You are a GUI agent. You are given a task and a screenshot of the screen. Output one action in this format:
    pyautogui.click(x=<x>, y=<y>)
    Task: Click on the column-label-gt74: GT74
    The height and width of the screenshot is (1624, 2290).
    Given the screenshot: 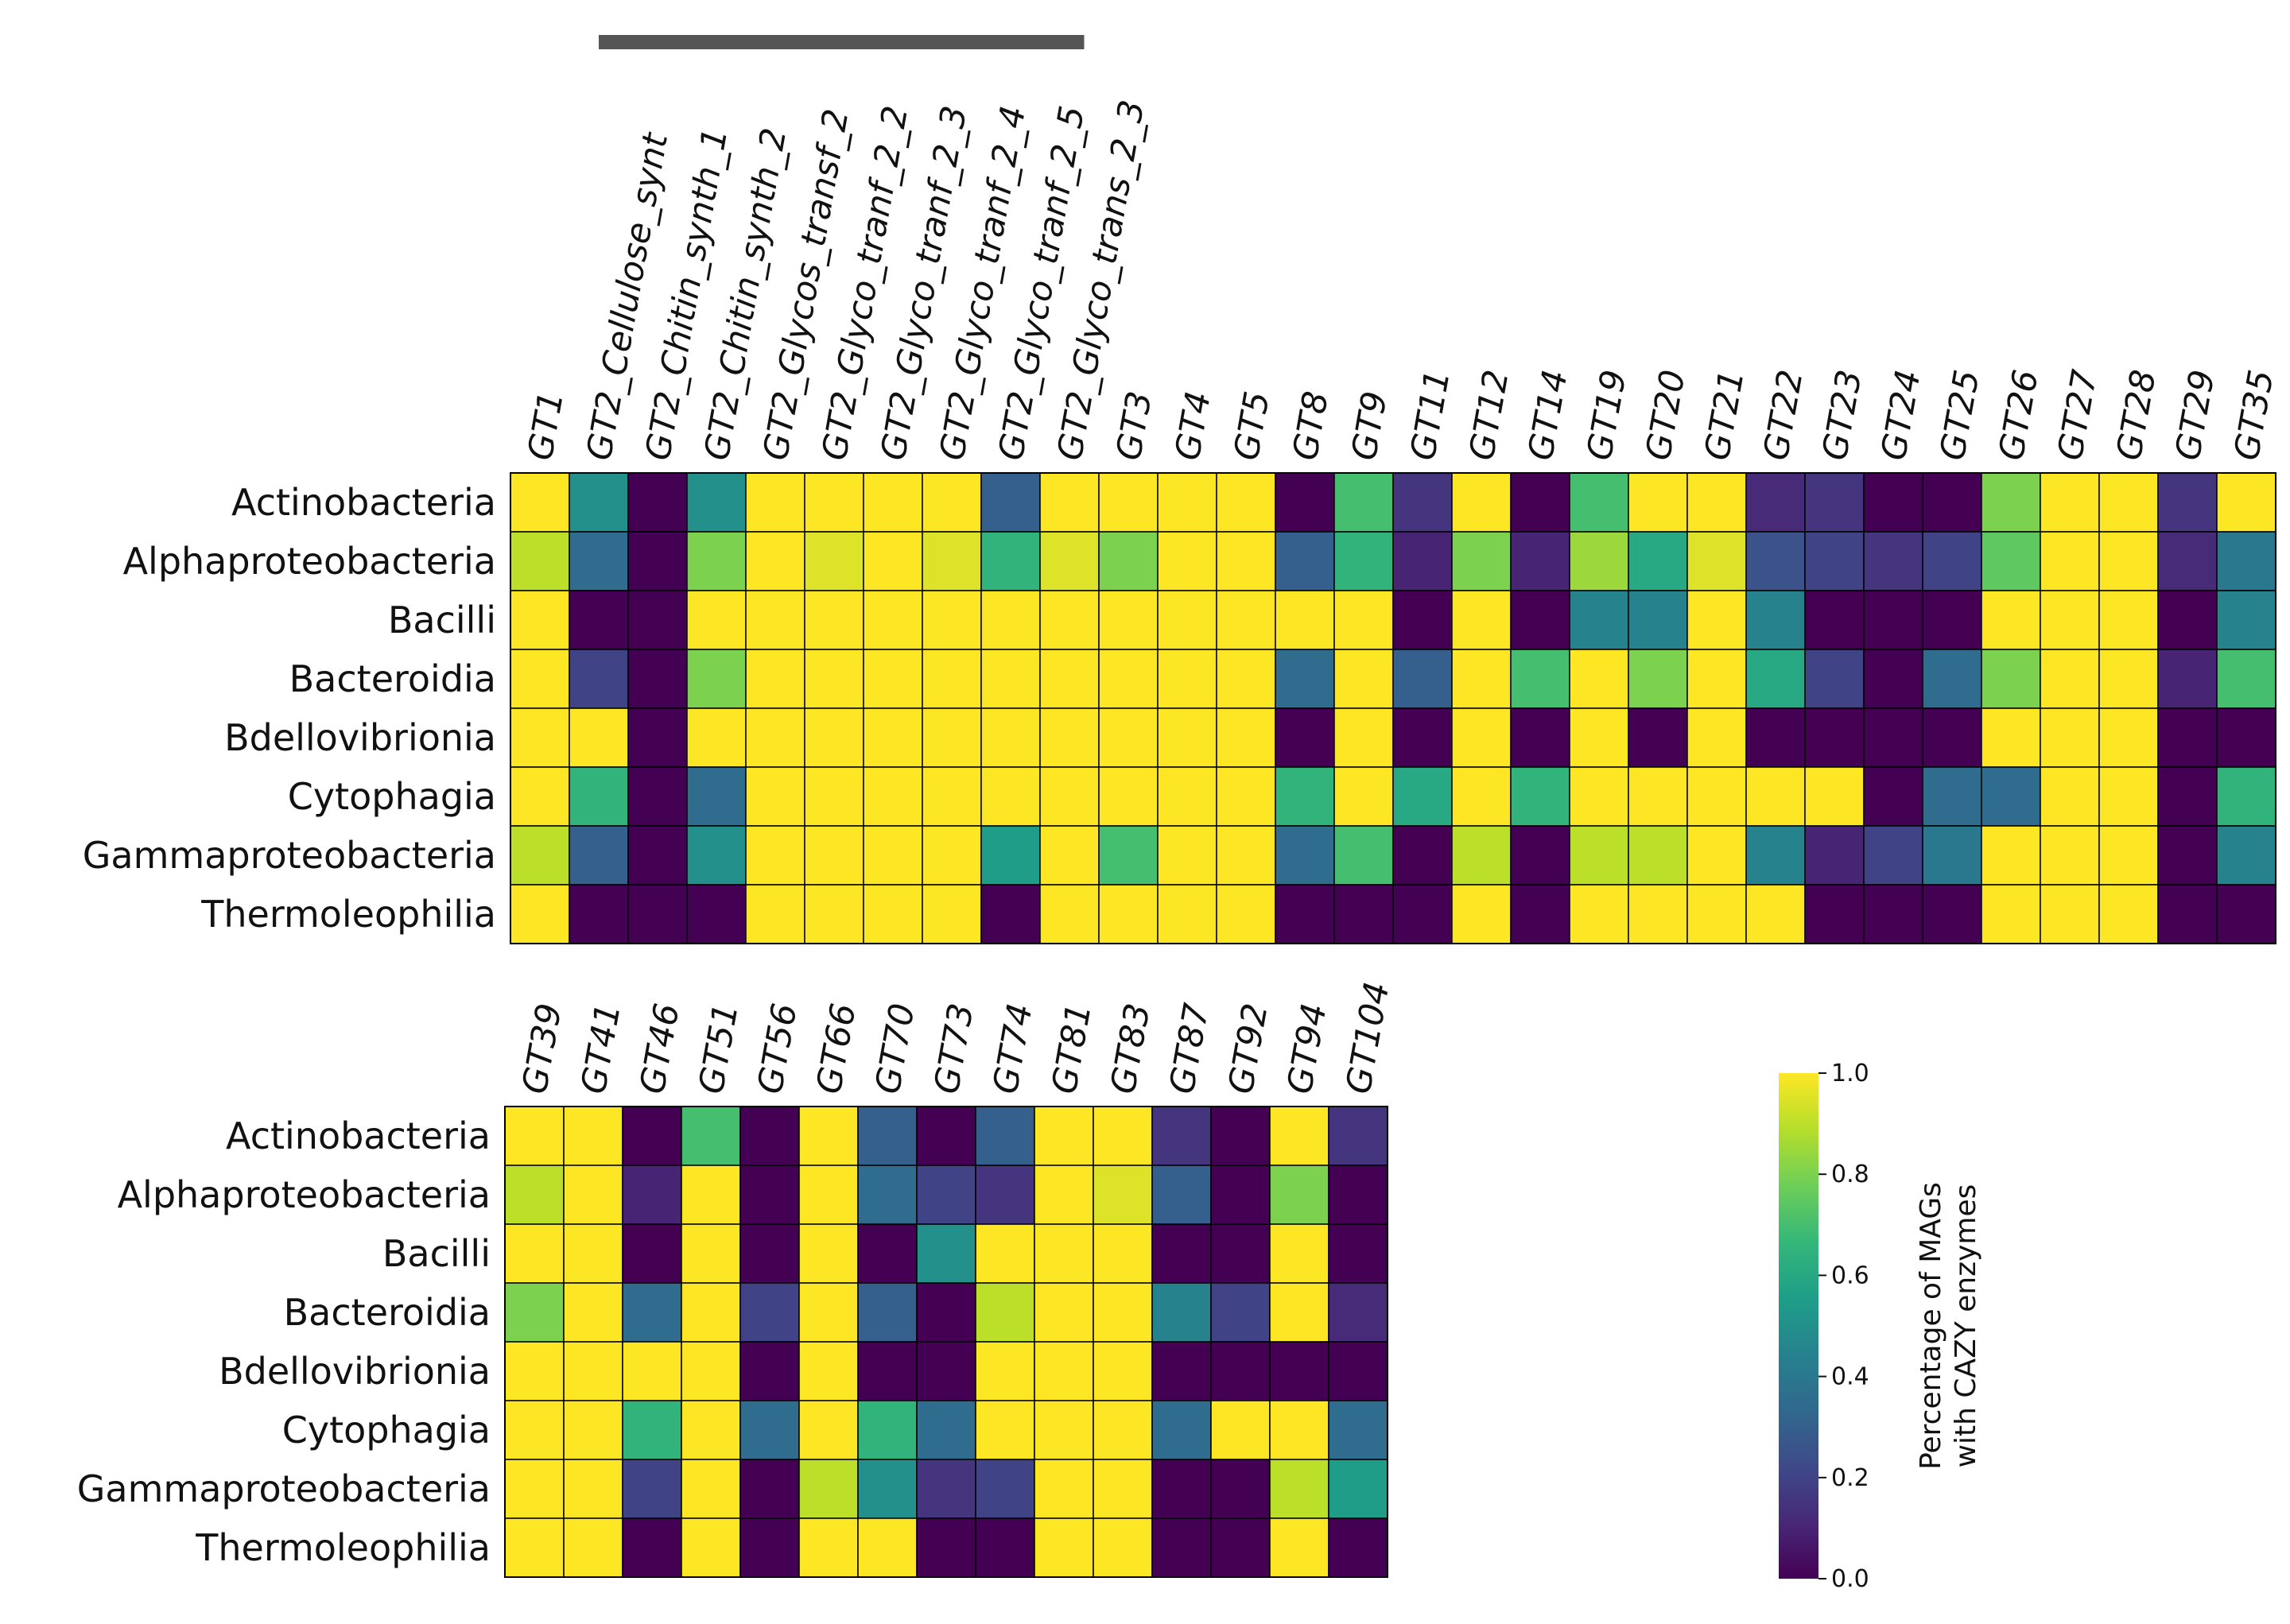 What is the action you would take?
    pyautogui.click(x=1013, y=1049)
    